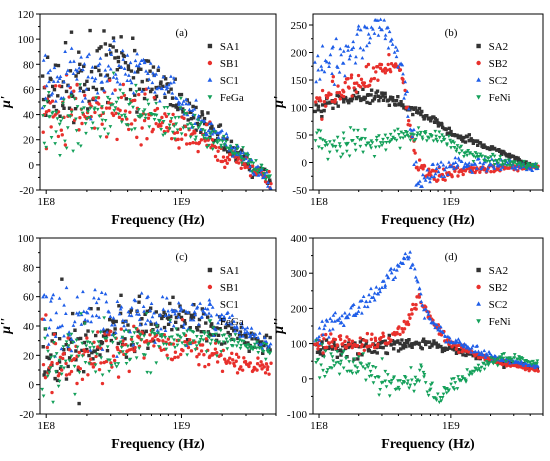  I want to click on series-SC1, so click(157, 321).